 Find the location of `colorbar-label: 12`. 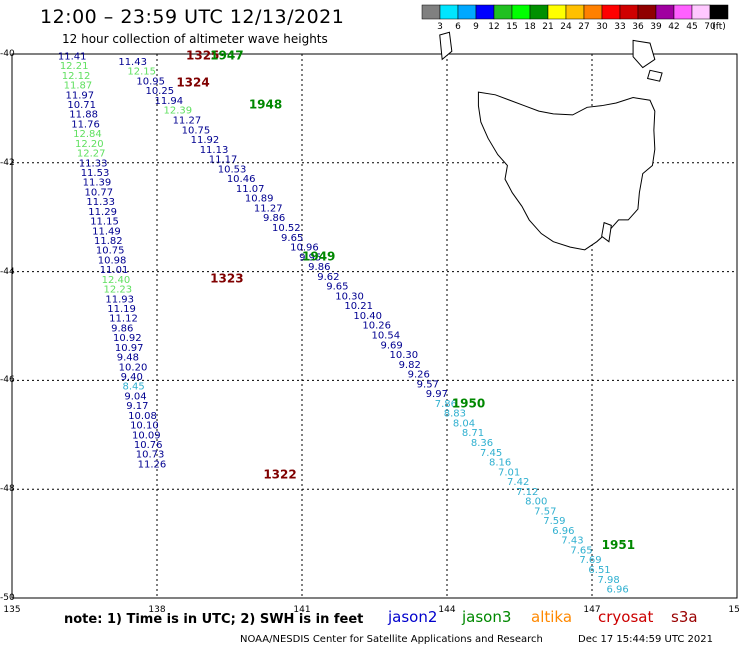

colorbar-label: 12 is located at coordinates (494, 27).